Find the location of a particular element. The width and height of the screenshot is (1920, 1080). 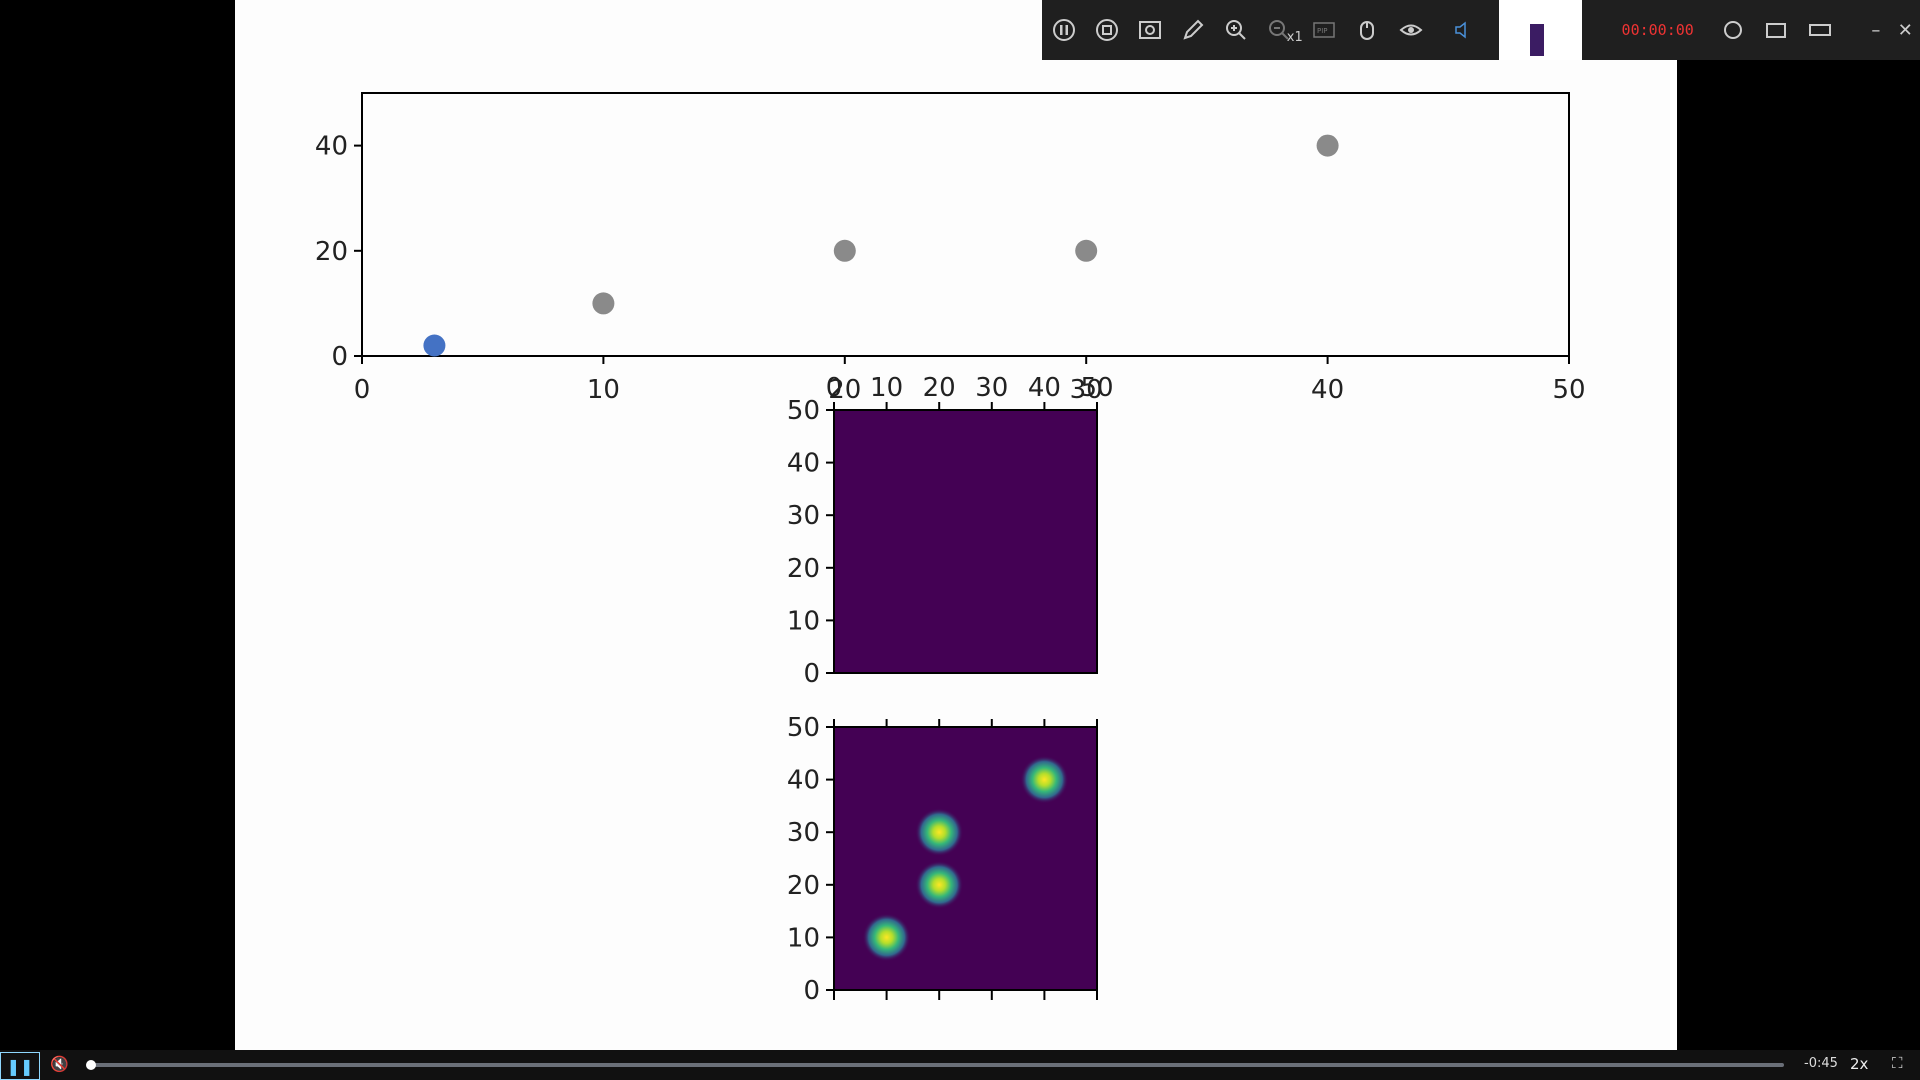

stop-icon is located at coordinates (1106, 30).